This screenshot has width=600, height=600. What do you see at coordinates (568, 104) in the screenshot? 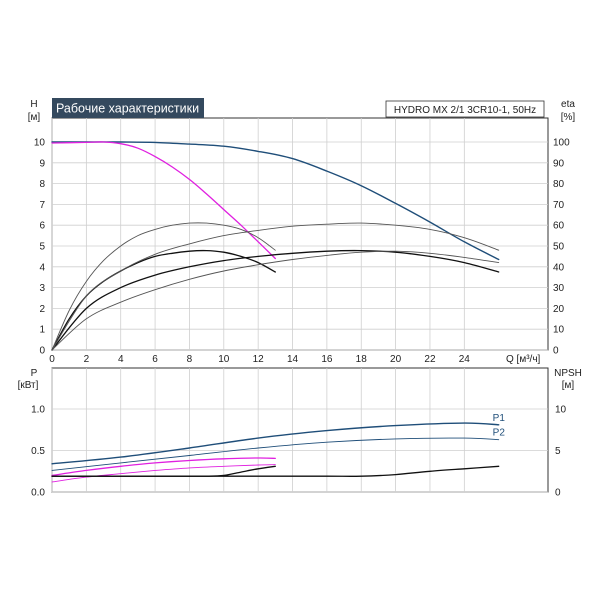
I see `y2-axis-label-eta: eta` at bounding box center [568, 104].